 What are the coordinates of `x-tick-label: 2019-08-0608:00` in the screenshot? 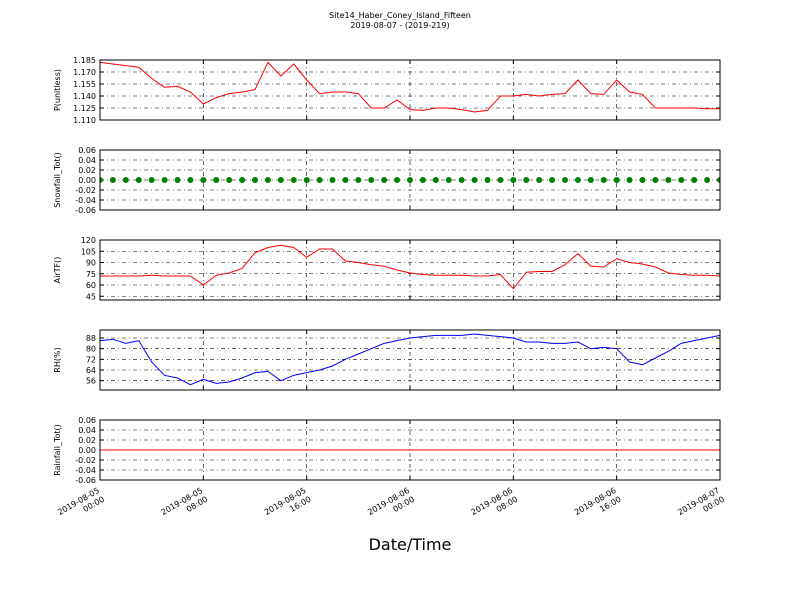 It's located at (495, 506).